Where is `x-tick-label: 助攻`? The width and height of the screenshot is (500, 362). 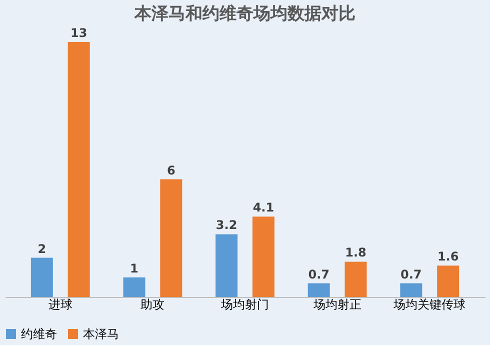 x-tick-label: 助攻 is located at coordinates (152, 305).